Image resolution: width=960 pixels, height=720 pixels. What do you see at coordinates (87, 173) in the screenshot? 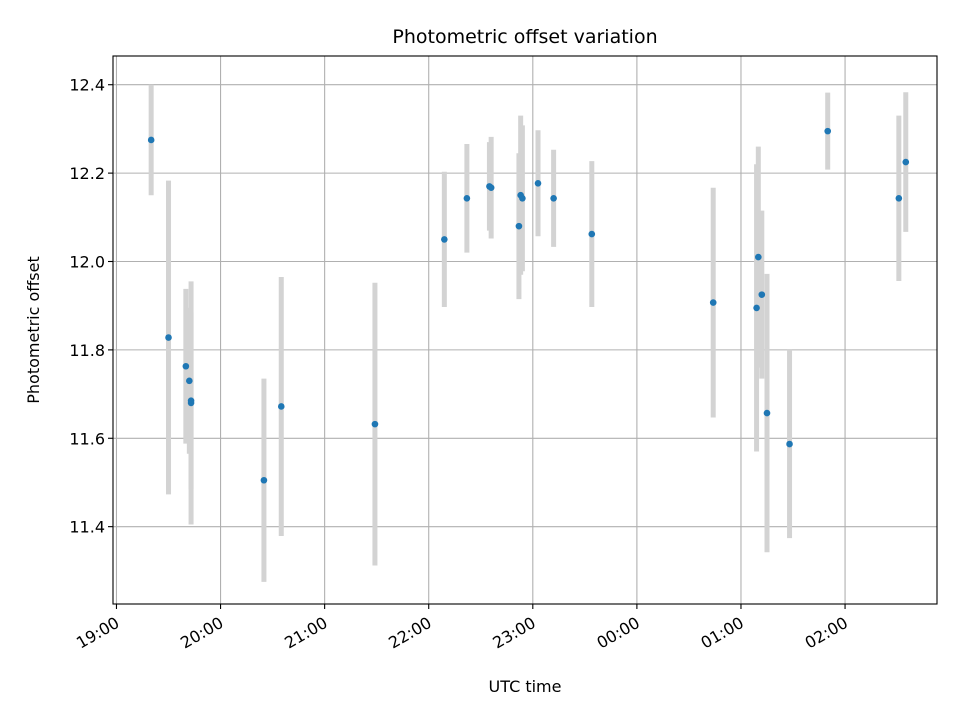
I see `y-tick-label: 12.2` at bounding box center [87, 173].